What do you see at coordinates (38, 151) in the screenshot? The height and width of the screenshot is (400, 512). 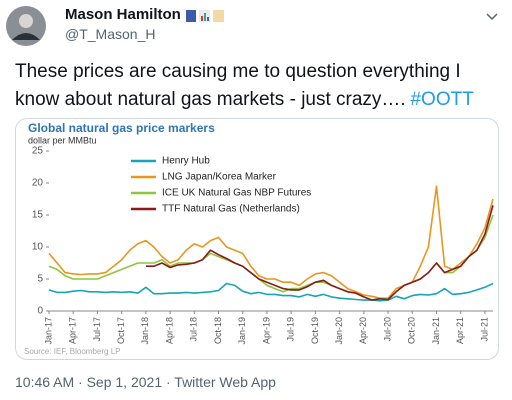 I see `y-tick-label: 25` at bounding box center [38, 151].